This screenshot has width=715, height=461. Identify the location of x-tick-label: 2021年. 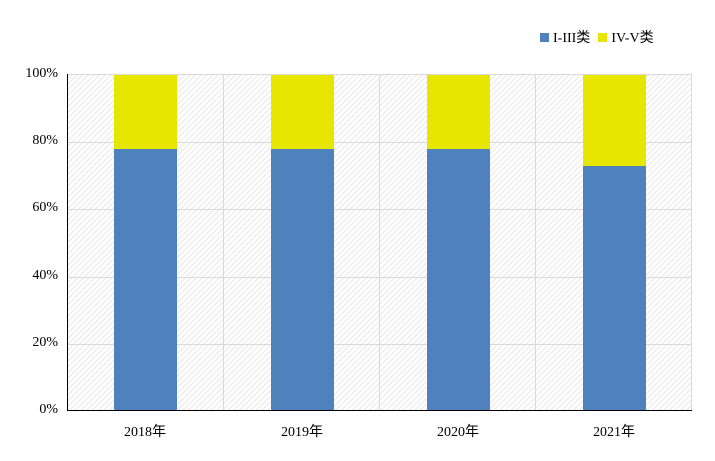
(614, 432).